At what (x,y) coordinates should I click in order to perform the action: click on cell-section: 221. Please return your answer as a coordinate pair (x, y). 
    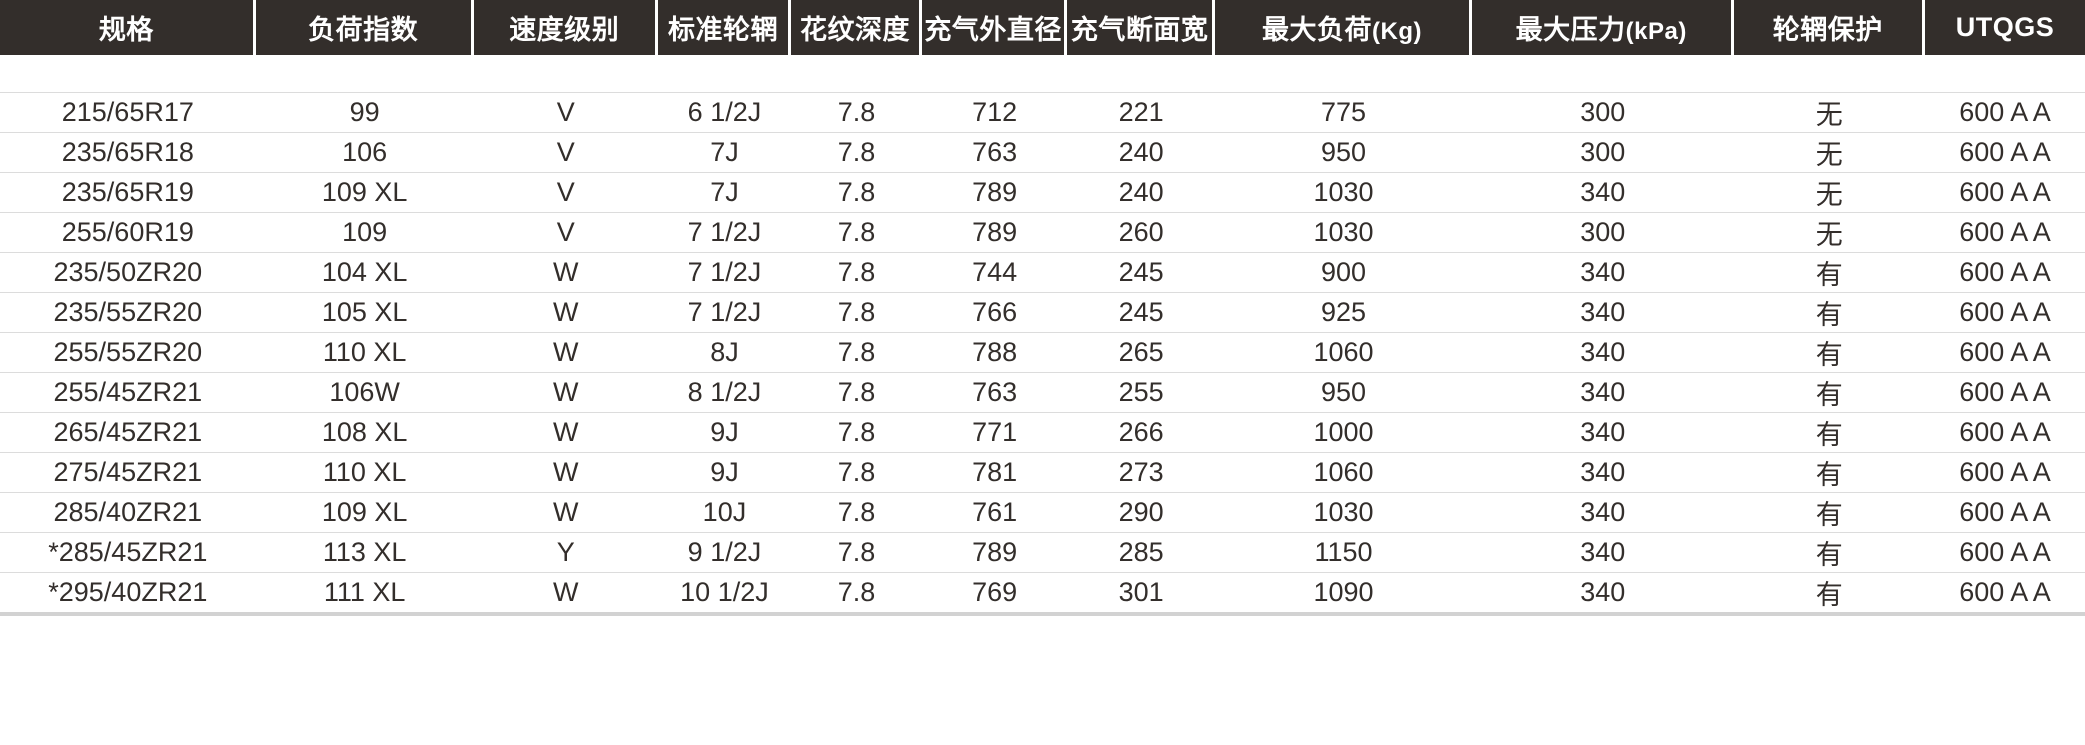
    Looking at the image, I should click on (1141, 112).